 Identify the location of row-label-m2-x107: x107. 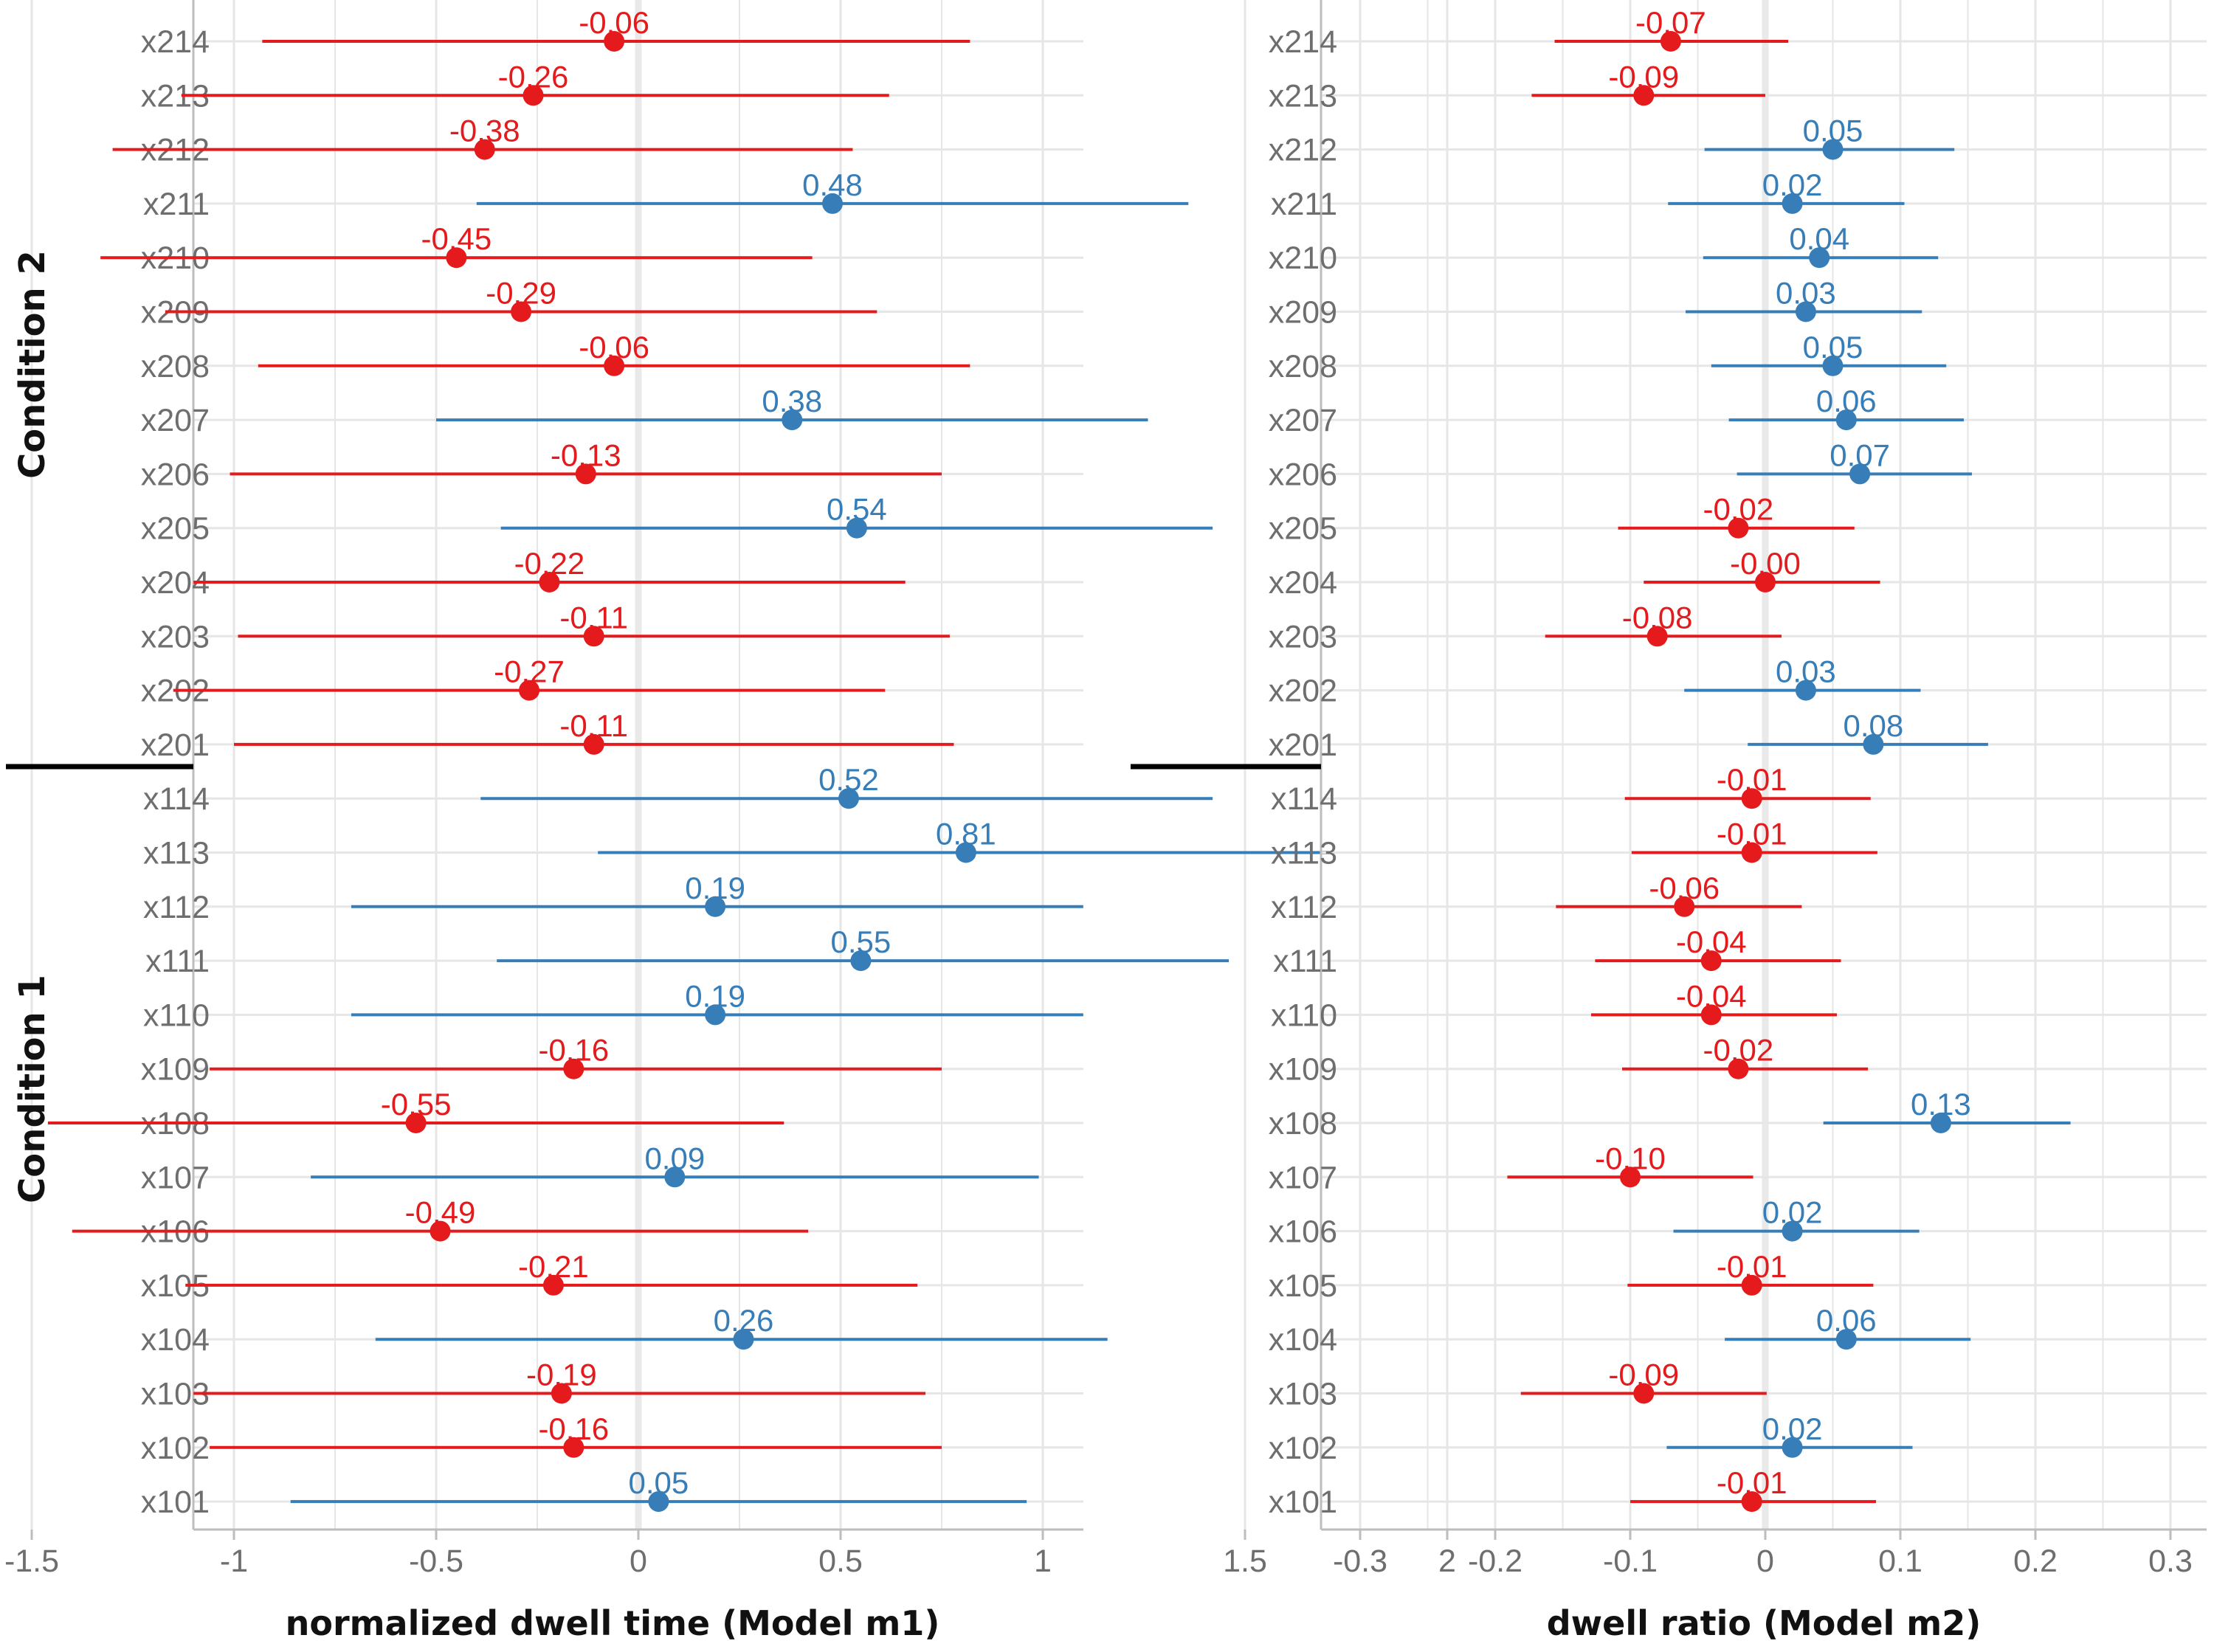
(1303, 1178).